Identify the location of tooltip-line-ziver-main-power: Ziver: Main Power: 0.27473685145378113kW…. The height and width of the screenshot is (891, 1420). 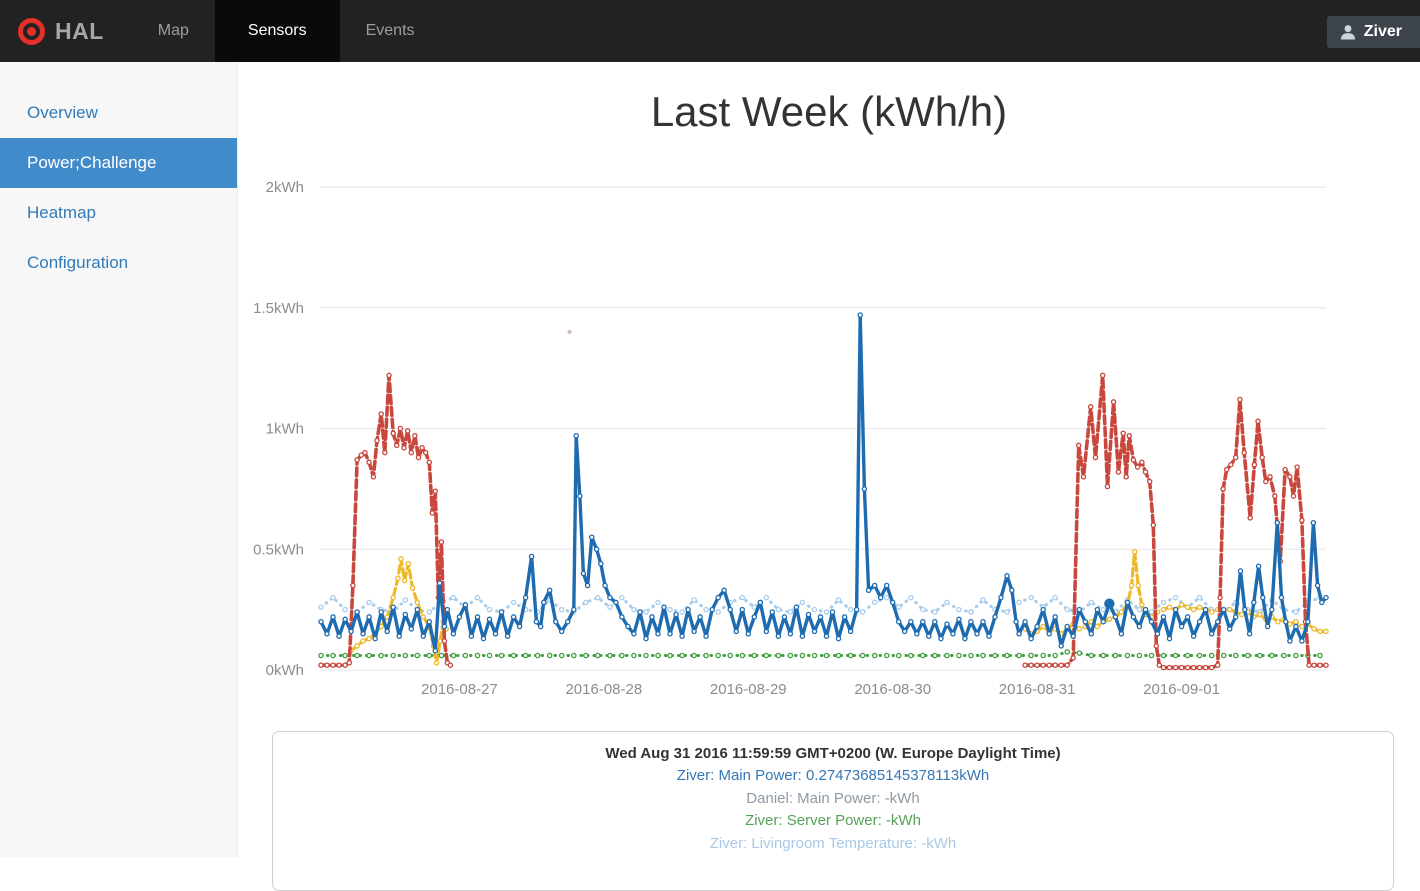
(833, 775).